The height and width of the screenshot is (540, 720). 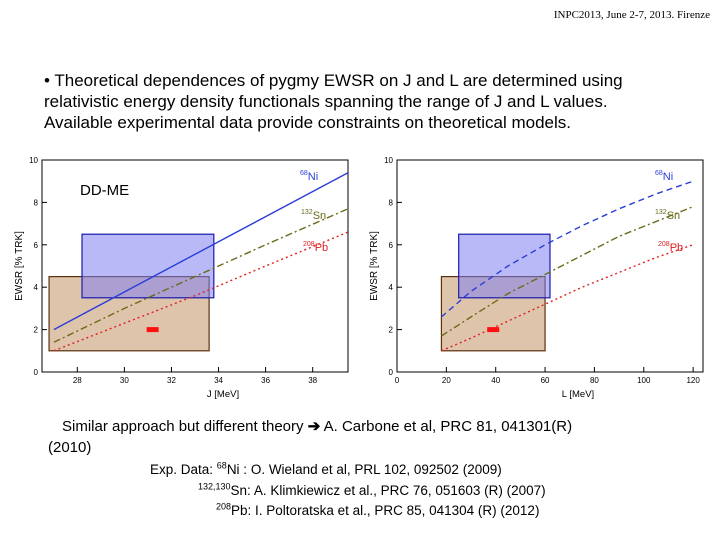 What do you see at coordinates (218, 380) in the screenshot?
I see `x-tick-label: 34` at bounding box center [218, 380].